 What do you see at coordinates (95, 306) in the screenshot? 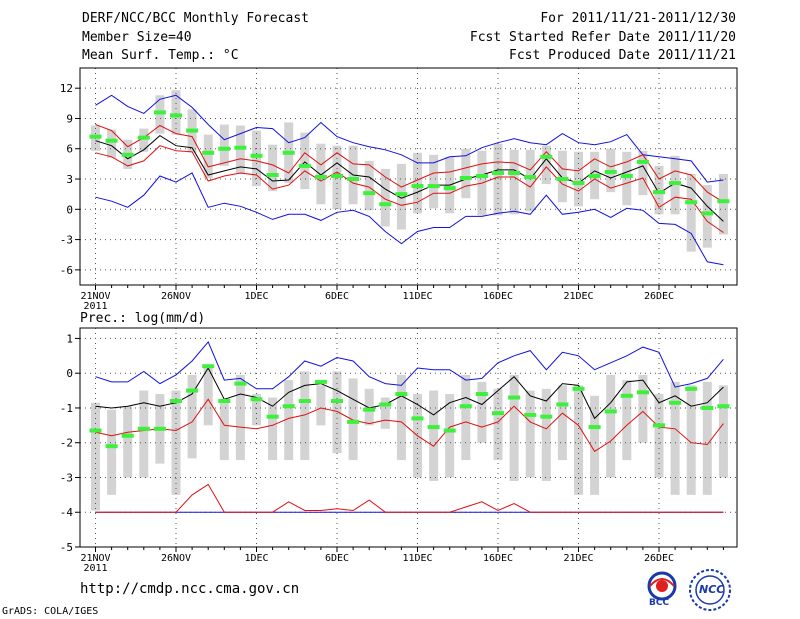
I see `x-year-label: 2011` at bounding box center [95, 306].